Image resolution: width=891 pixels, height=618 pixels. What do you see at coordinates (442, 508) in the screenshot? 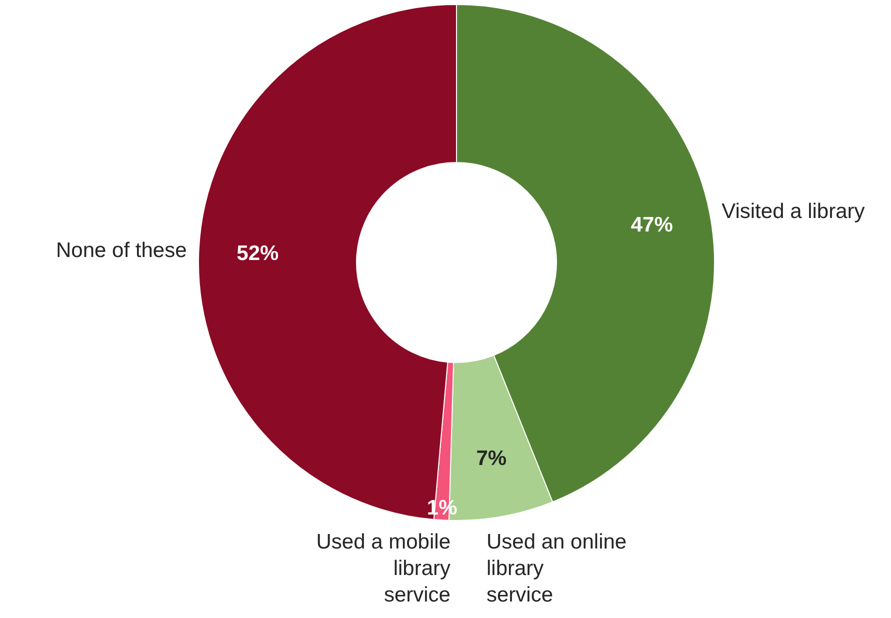
I see `data-label: 1%` at bounding box center [442, 508].